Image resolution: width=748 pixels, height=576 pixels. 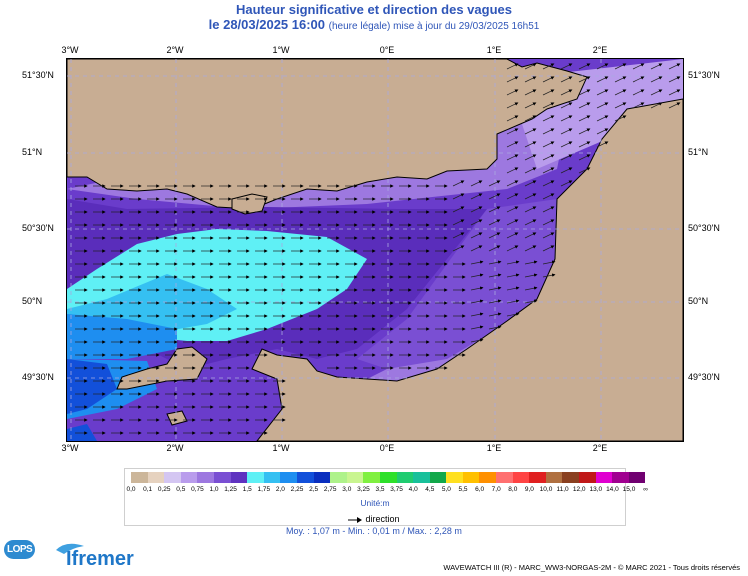 I want to click on longitude-bottom-label-5: 2°E, so click(x=600, y=448).